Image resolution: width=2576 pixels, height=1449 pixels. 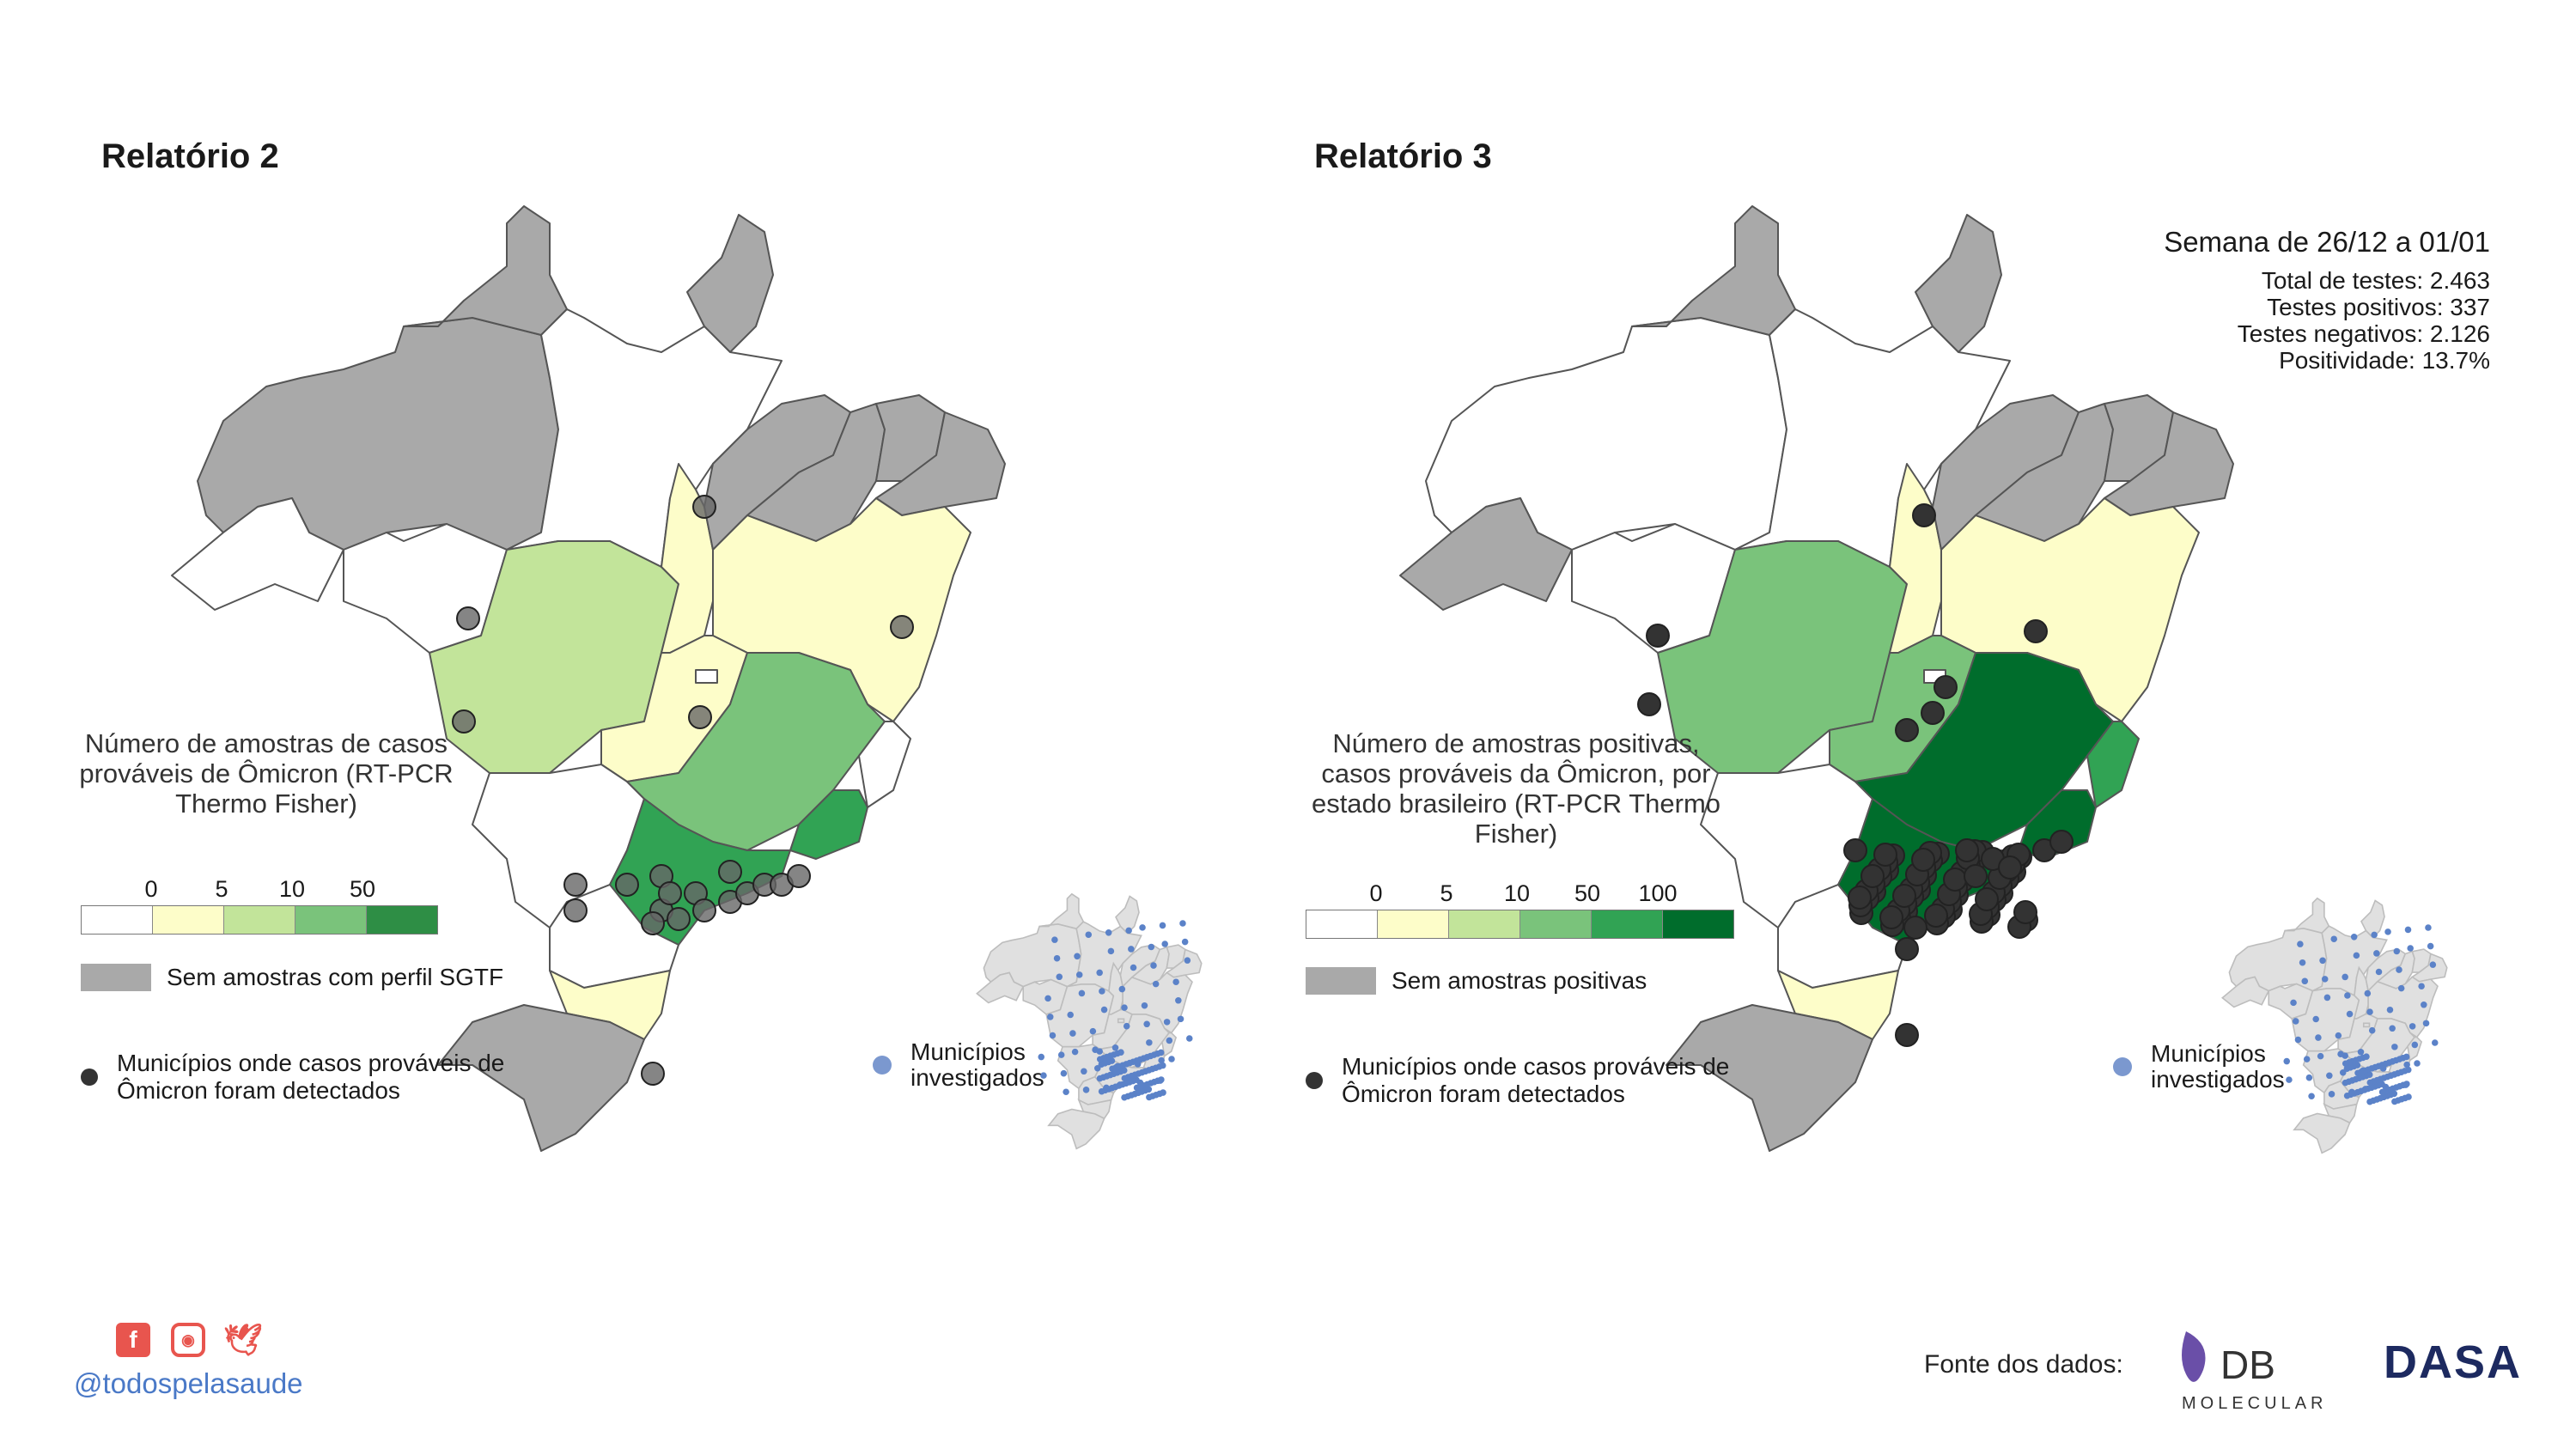 What do you see at coordinates (882, 1065) in the screenshot?
I see `investigated-dot-icon` at bounding box center [882, 1065].